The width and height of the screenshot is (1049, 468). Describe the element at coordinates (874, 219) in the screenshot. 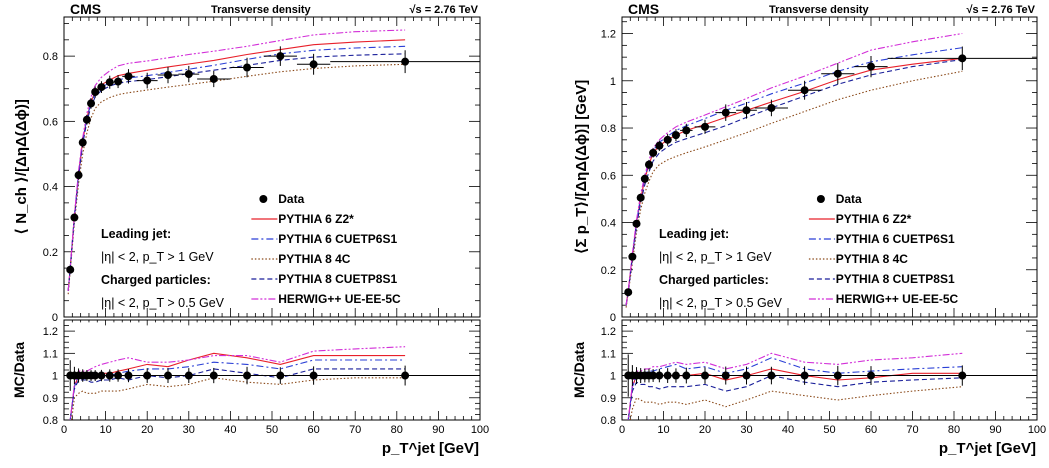

I see `legend-label-1: PYTHIA 6 Z2*` at that location.